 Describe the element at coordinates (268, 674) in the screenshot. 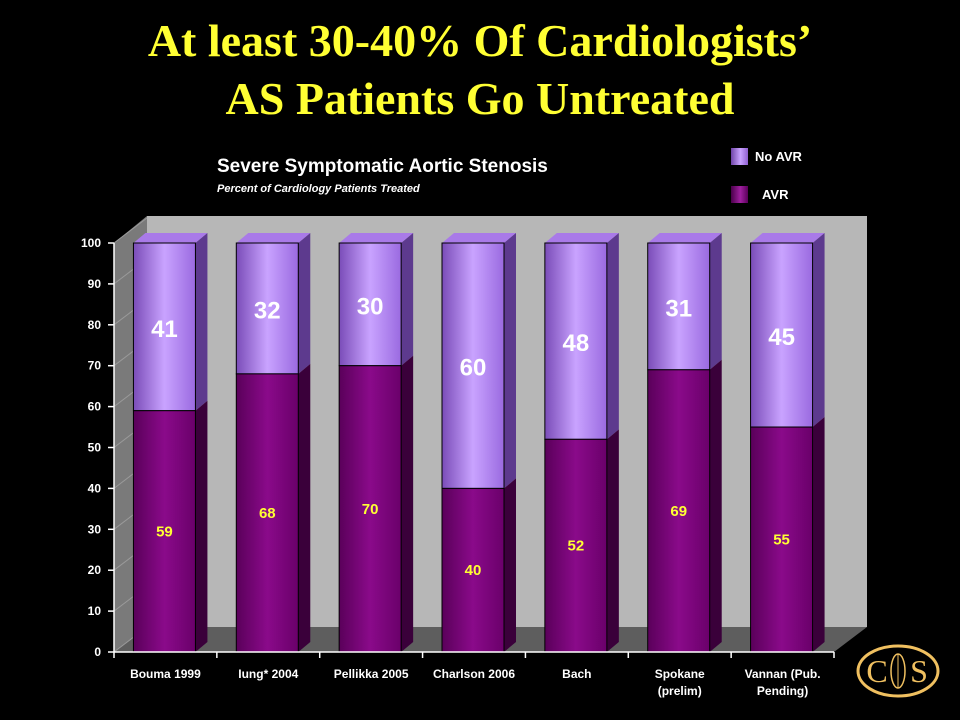

I see `x-category-label: Iung* 2004` at that location.